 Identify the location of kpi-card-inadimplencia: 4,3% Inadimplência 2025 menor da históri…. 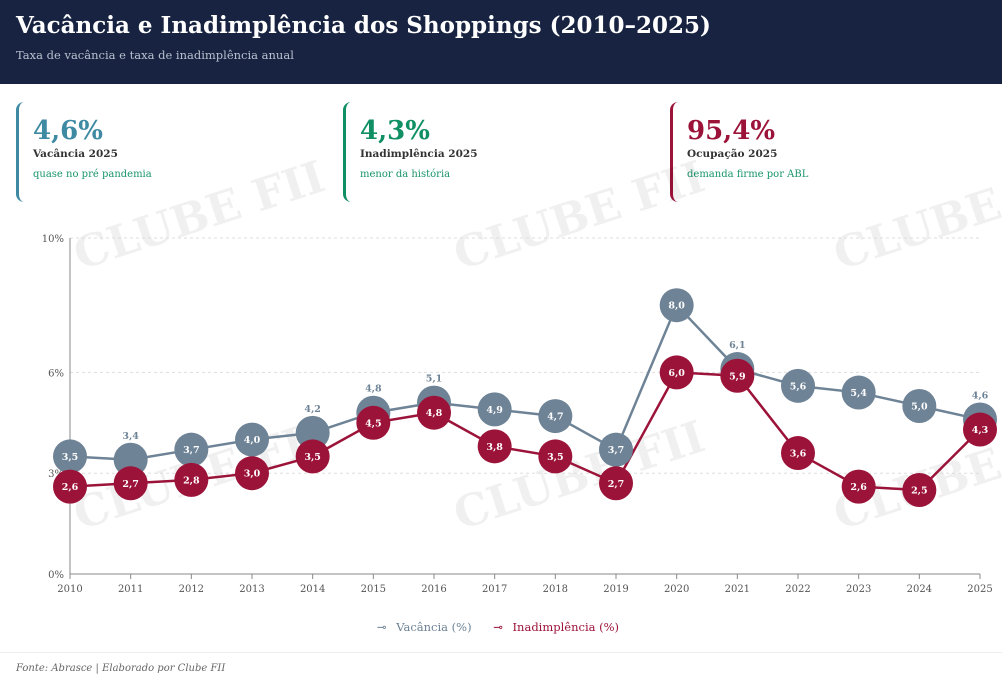
(493, 152).